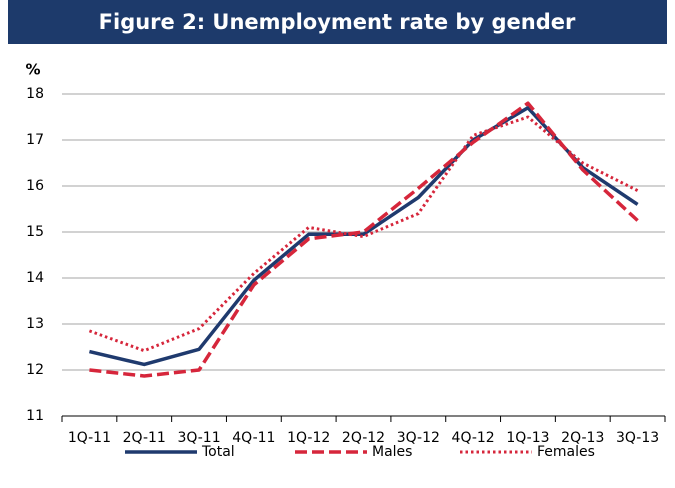  Describe the element at coordinates (198, 438) in the screenshot. I see `x-tick-label: 3Q-11` at that location.